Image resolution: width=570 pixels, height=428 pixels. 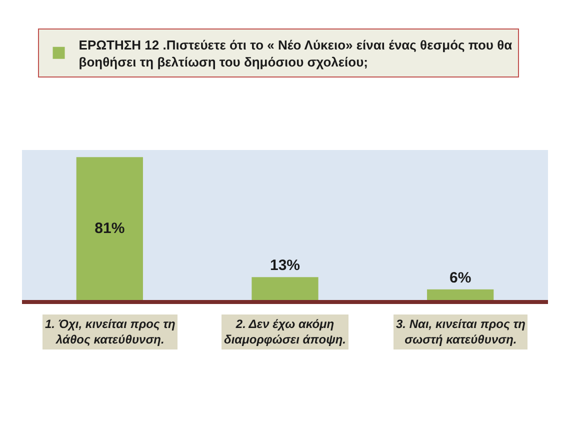 What do you see at coordinates (460, 277) in the screenshot?
I see `data-label: 6%` at bounding box center [460, 277].